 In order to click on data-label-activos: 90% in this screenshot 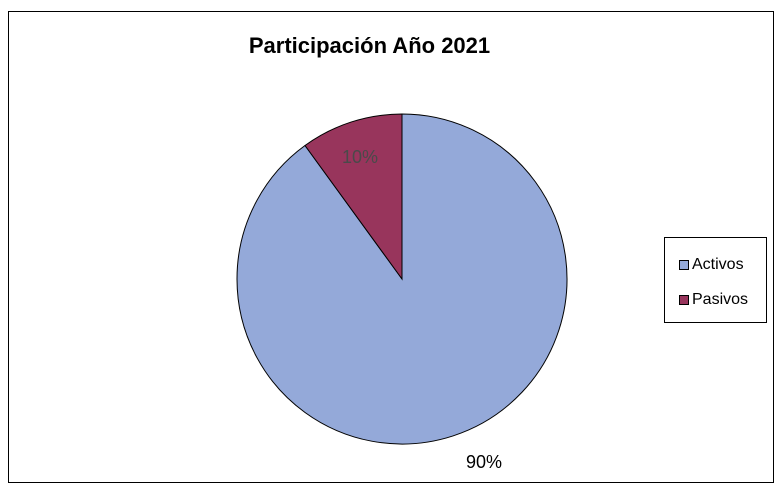, I will do `click(484, 462)`.